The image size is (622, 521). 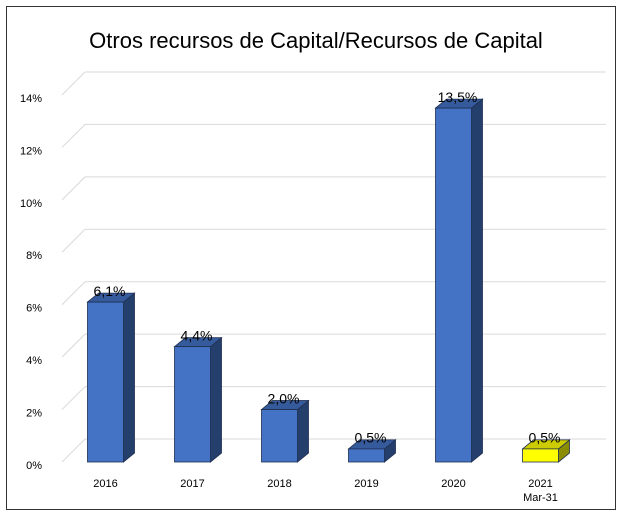 I want to click on y-tick-label: 12%, so click(x=31, y=151).